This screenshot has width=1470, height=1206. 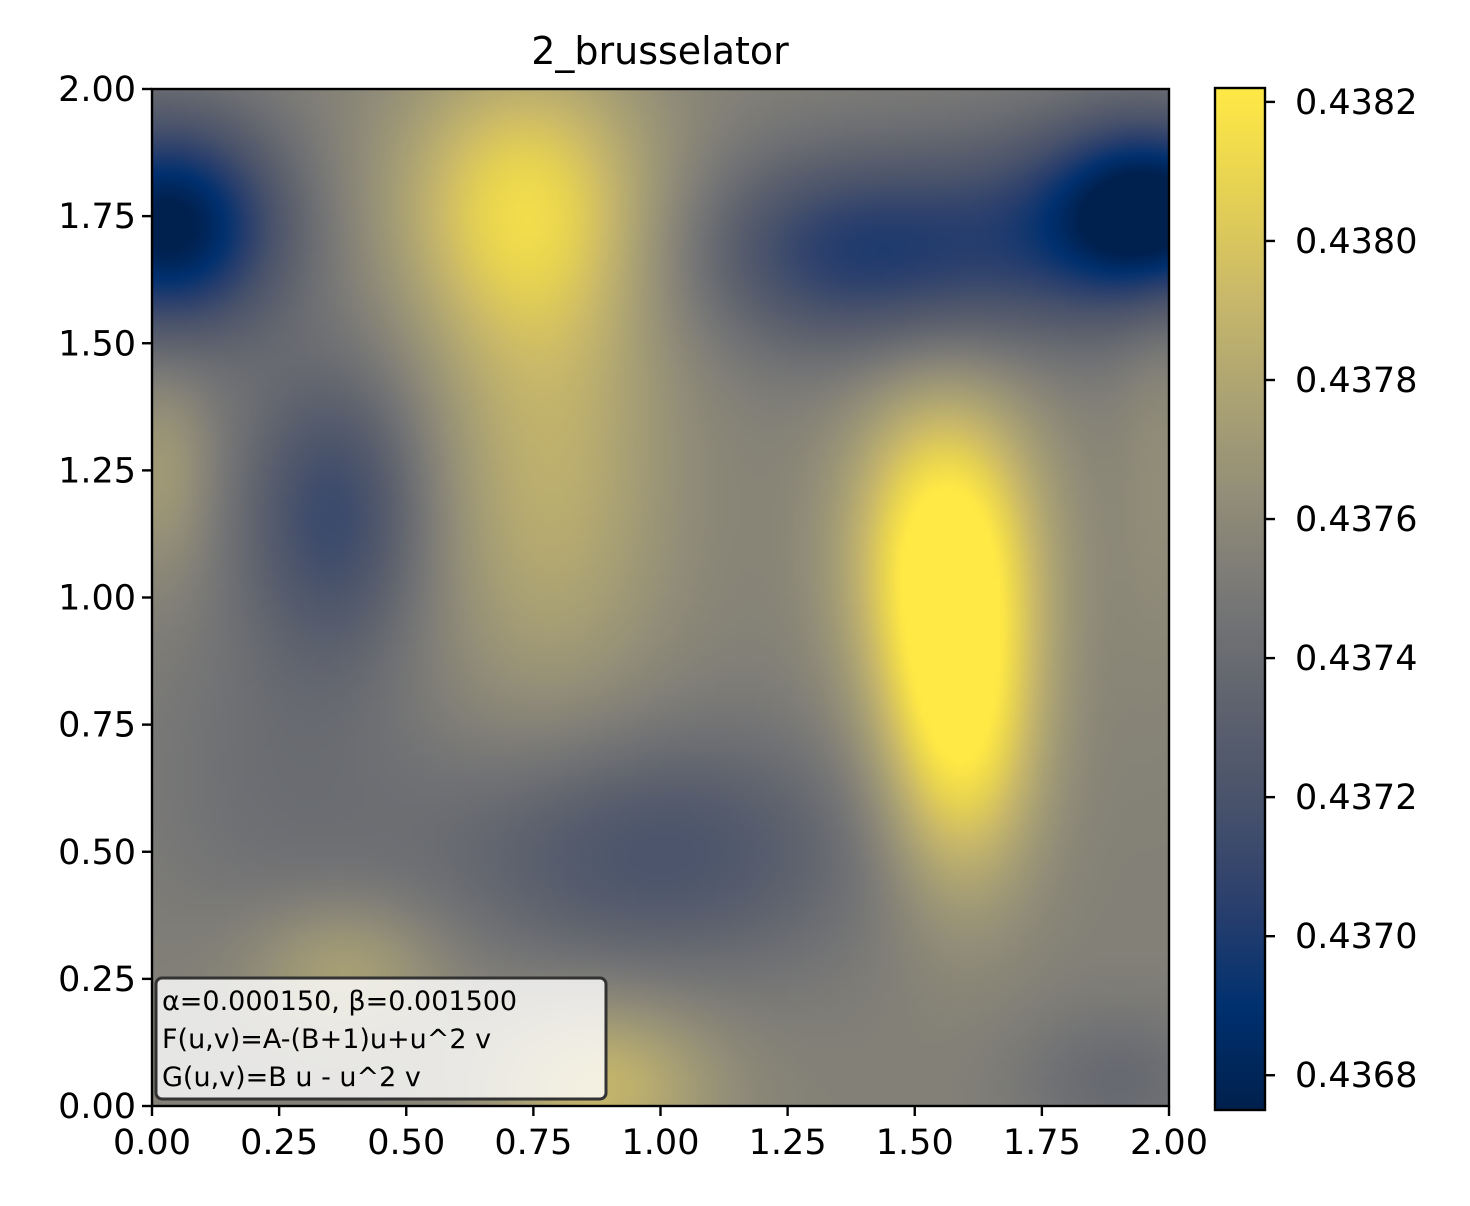 I want to click on x-tick-label: 1.50, so click(x=915, y=1143).